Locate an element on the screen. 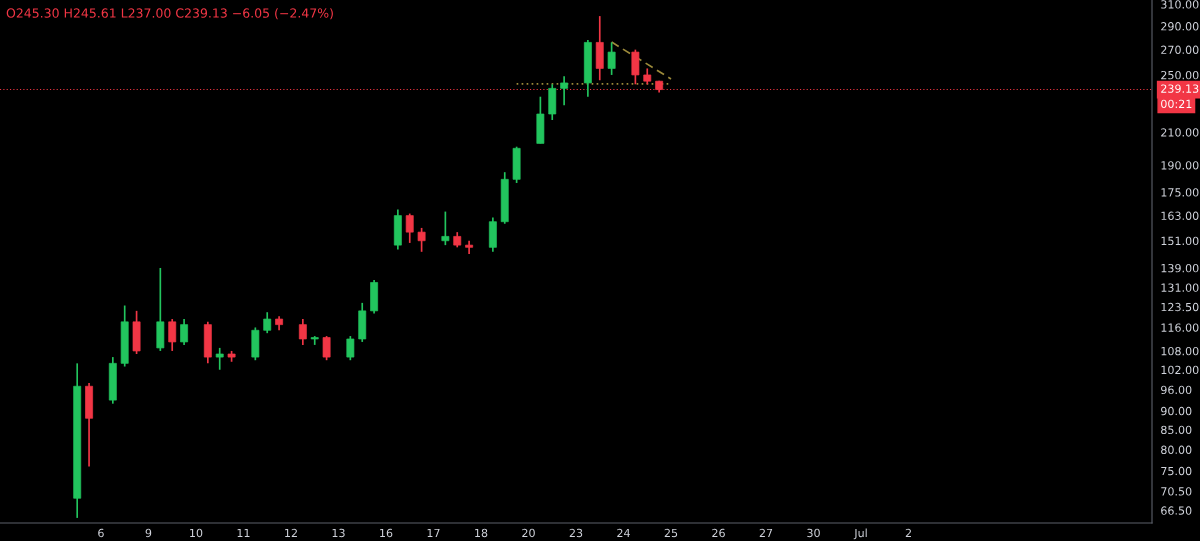 The image size is (1200, 541). text: O245.30 H245.61 L237.00 C239.13 −6.05 (−2.47%) is located at coordinates (169, 14).